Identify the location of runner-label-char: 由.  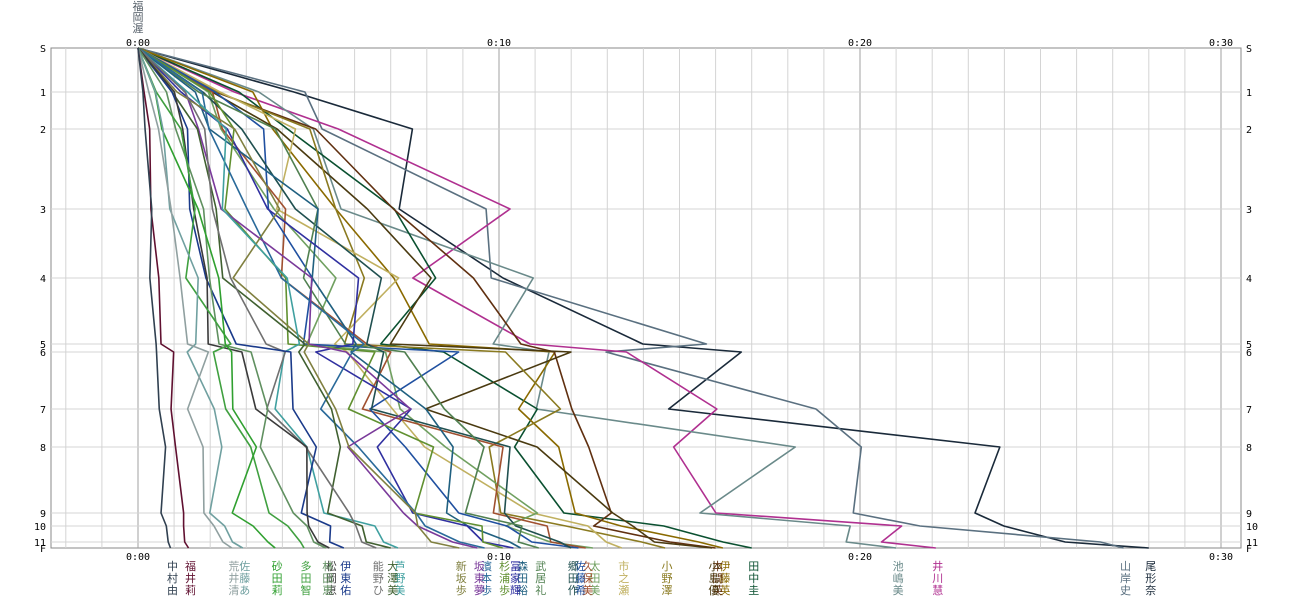
(172, 590).